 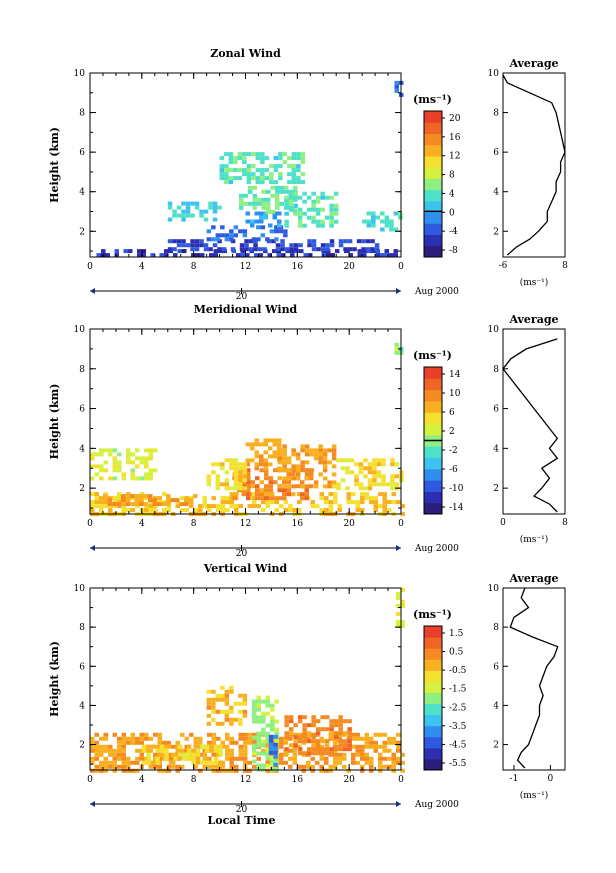 What do you see at coordinates (496, 746) in the screenshot?
I see `average-y-tick-label: 2` at bounding box center [496, 746].